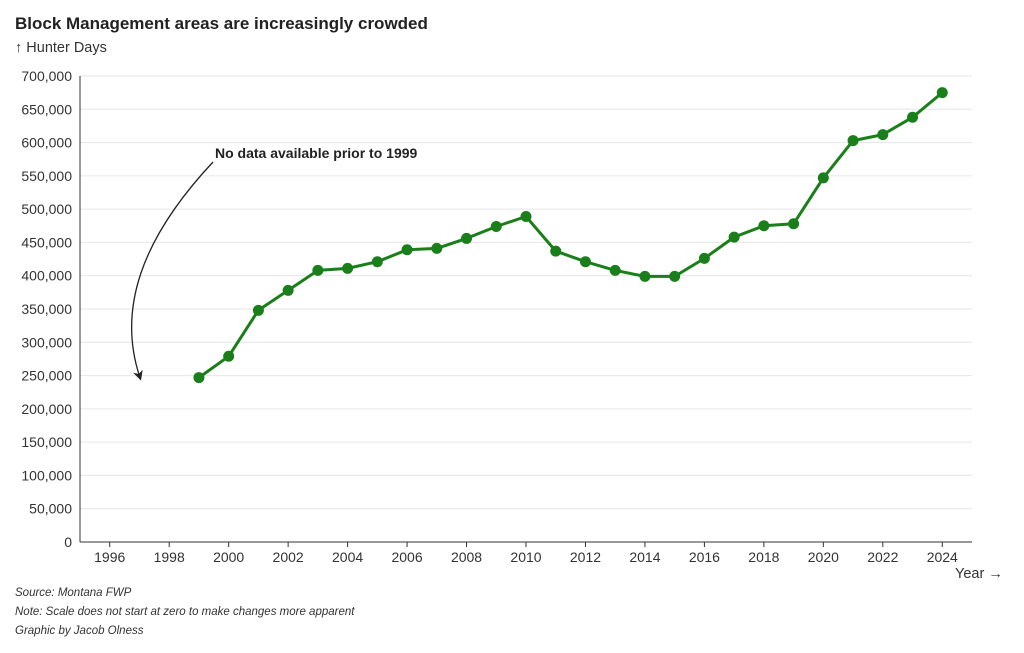 This screenshot has width=1024, height=653. Describe the element at coordinates (46, 143) in the screenshot. I see `y-tick-label: 600,000` at that location.